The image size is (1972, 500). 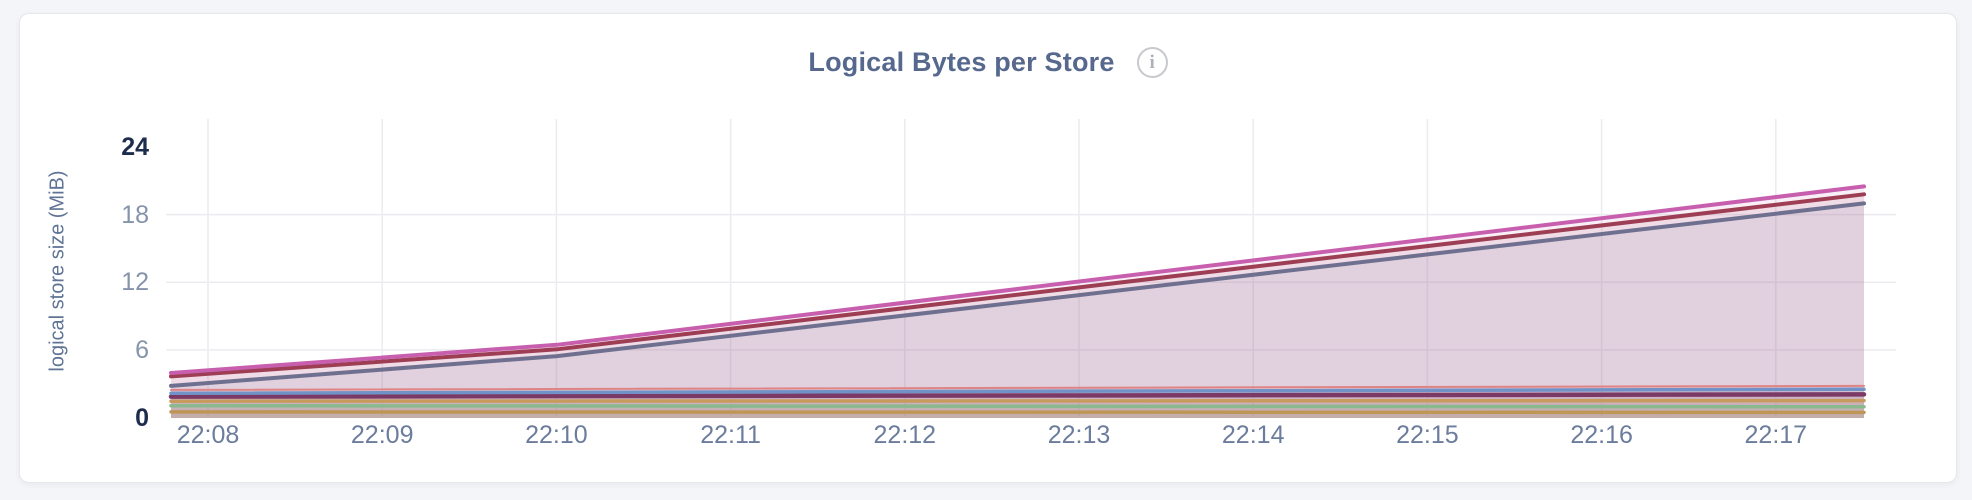 What do you see at coordinates (730, 435) in the screenshot?
I see `x-tick-label: 22:11` at bounding box center [730, 435].